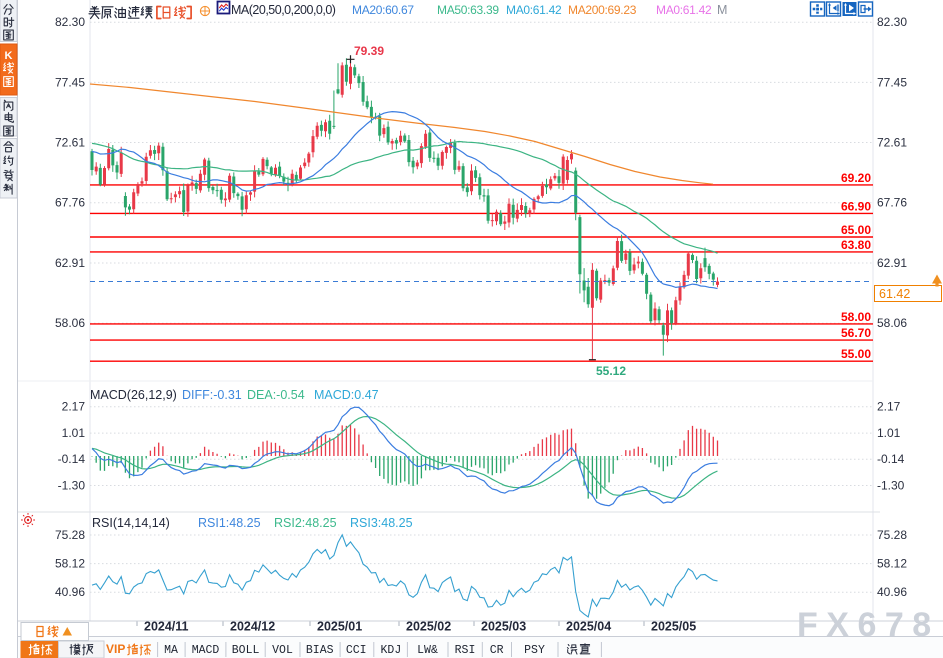 Image resolution: width=943 pixels, height=658 pixels. What do you see at coordinates (427, 650) in the screenshot?
I see `svg-text: LW&` at bounding box center [427, 650].